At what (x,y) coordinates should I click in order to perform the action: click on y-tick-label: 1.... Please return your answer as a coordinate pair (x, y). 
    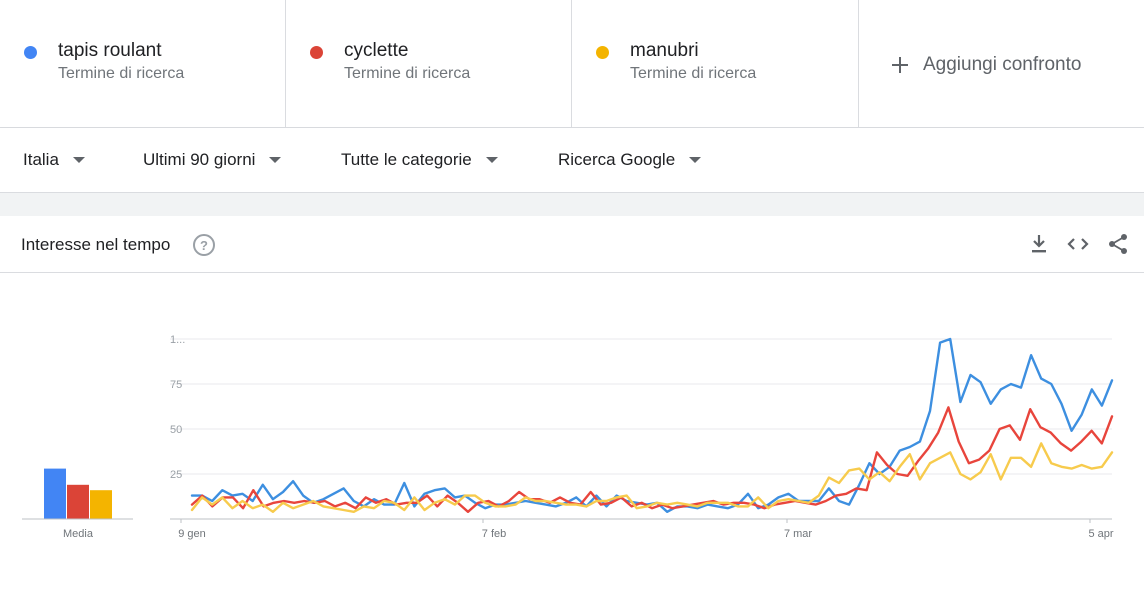
    Looking at the image, I should click on (177, 340).